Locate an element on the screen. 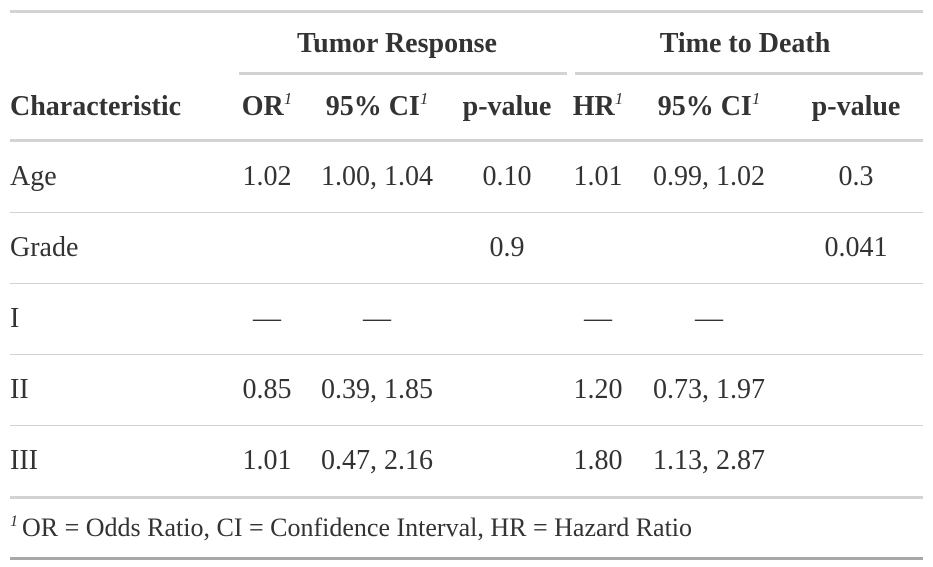  table-row: II 0.85 0.39, 1.85 1.20 0.73, 1.97 is located at coordinates (467, 390).